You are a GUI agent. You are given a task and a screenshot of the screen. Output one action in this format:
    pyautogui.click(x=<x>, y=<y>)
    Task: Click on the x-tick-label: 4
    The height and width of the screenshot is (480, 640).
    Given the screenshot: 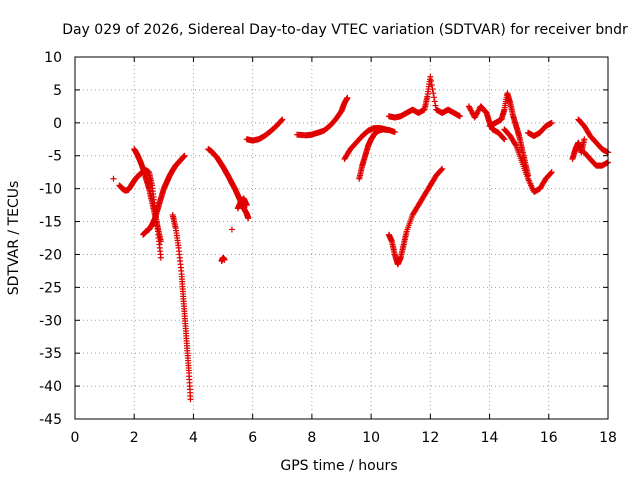 What is the action you would take?
    pyautogui.click(x=193, y=438)
    